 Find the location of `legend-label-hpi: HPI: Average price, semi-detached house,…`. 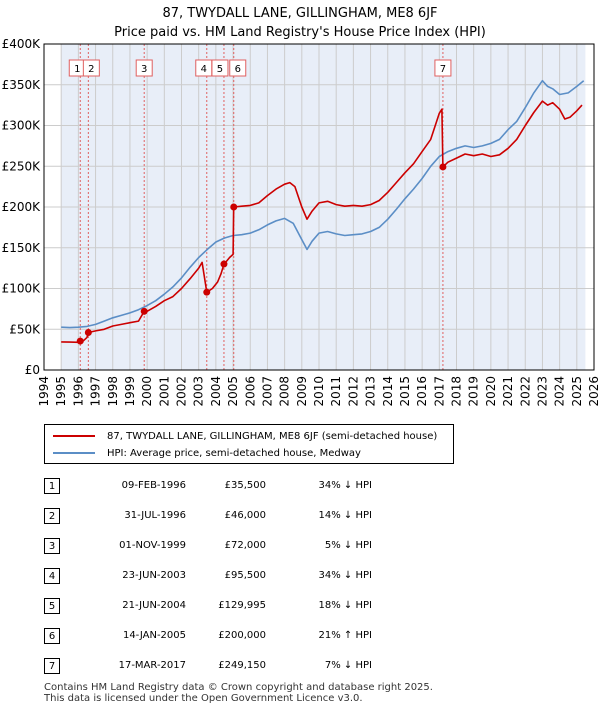

legend-label-hpi: HPI: Average price, semi-detached house,… is located at coordinates (234, 453).